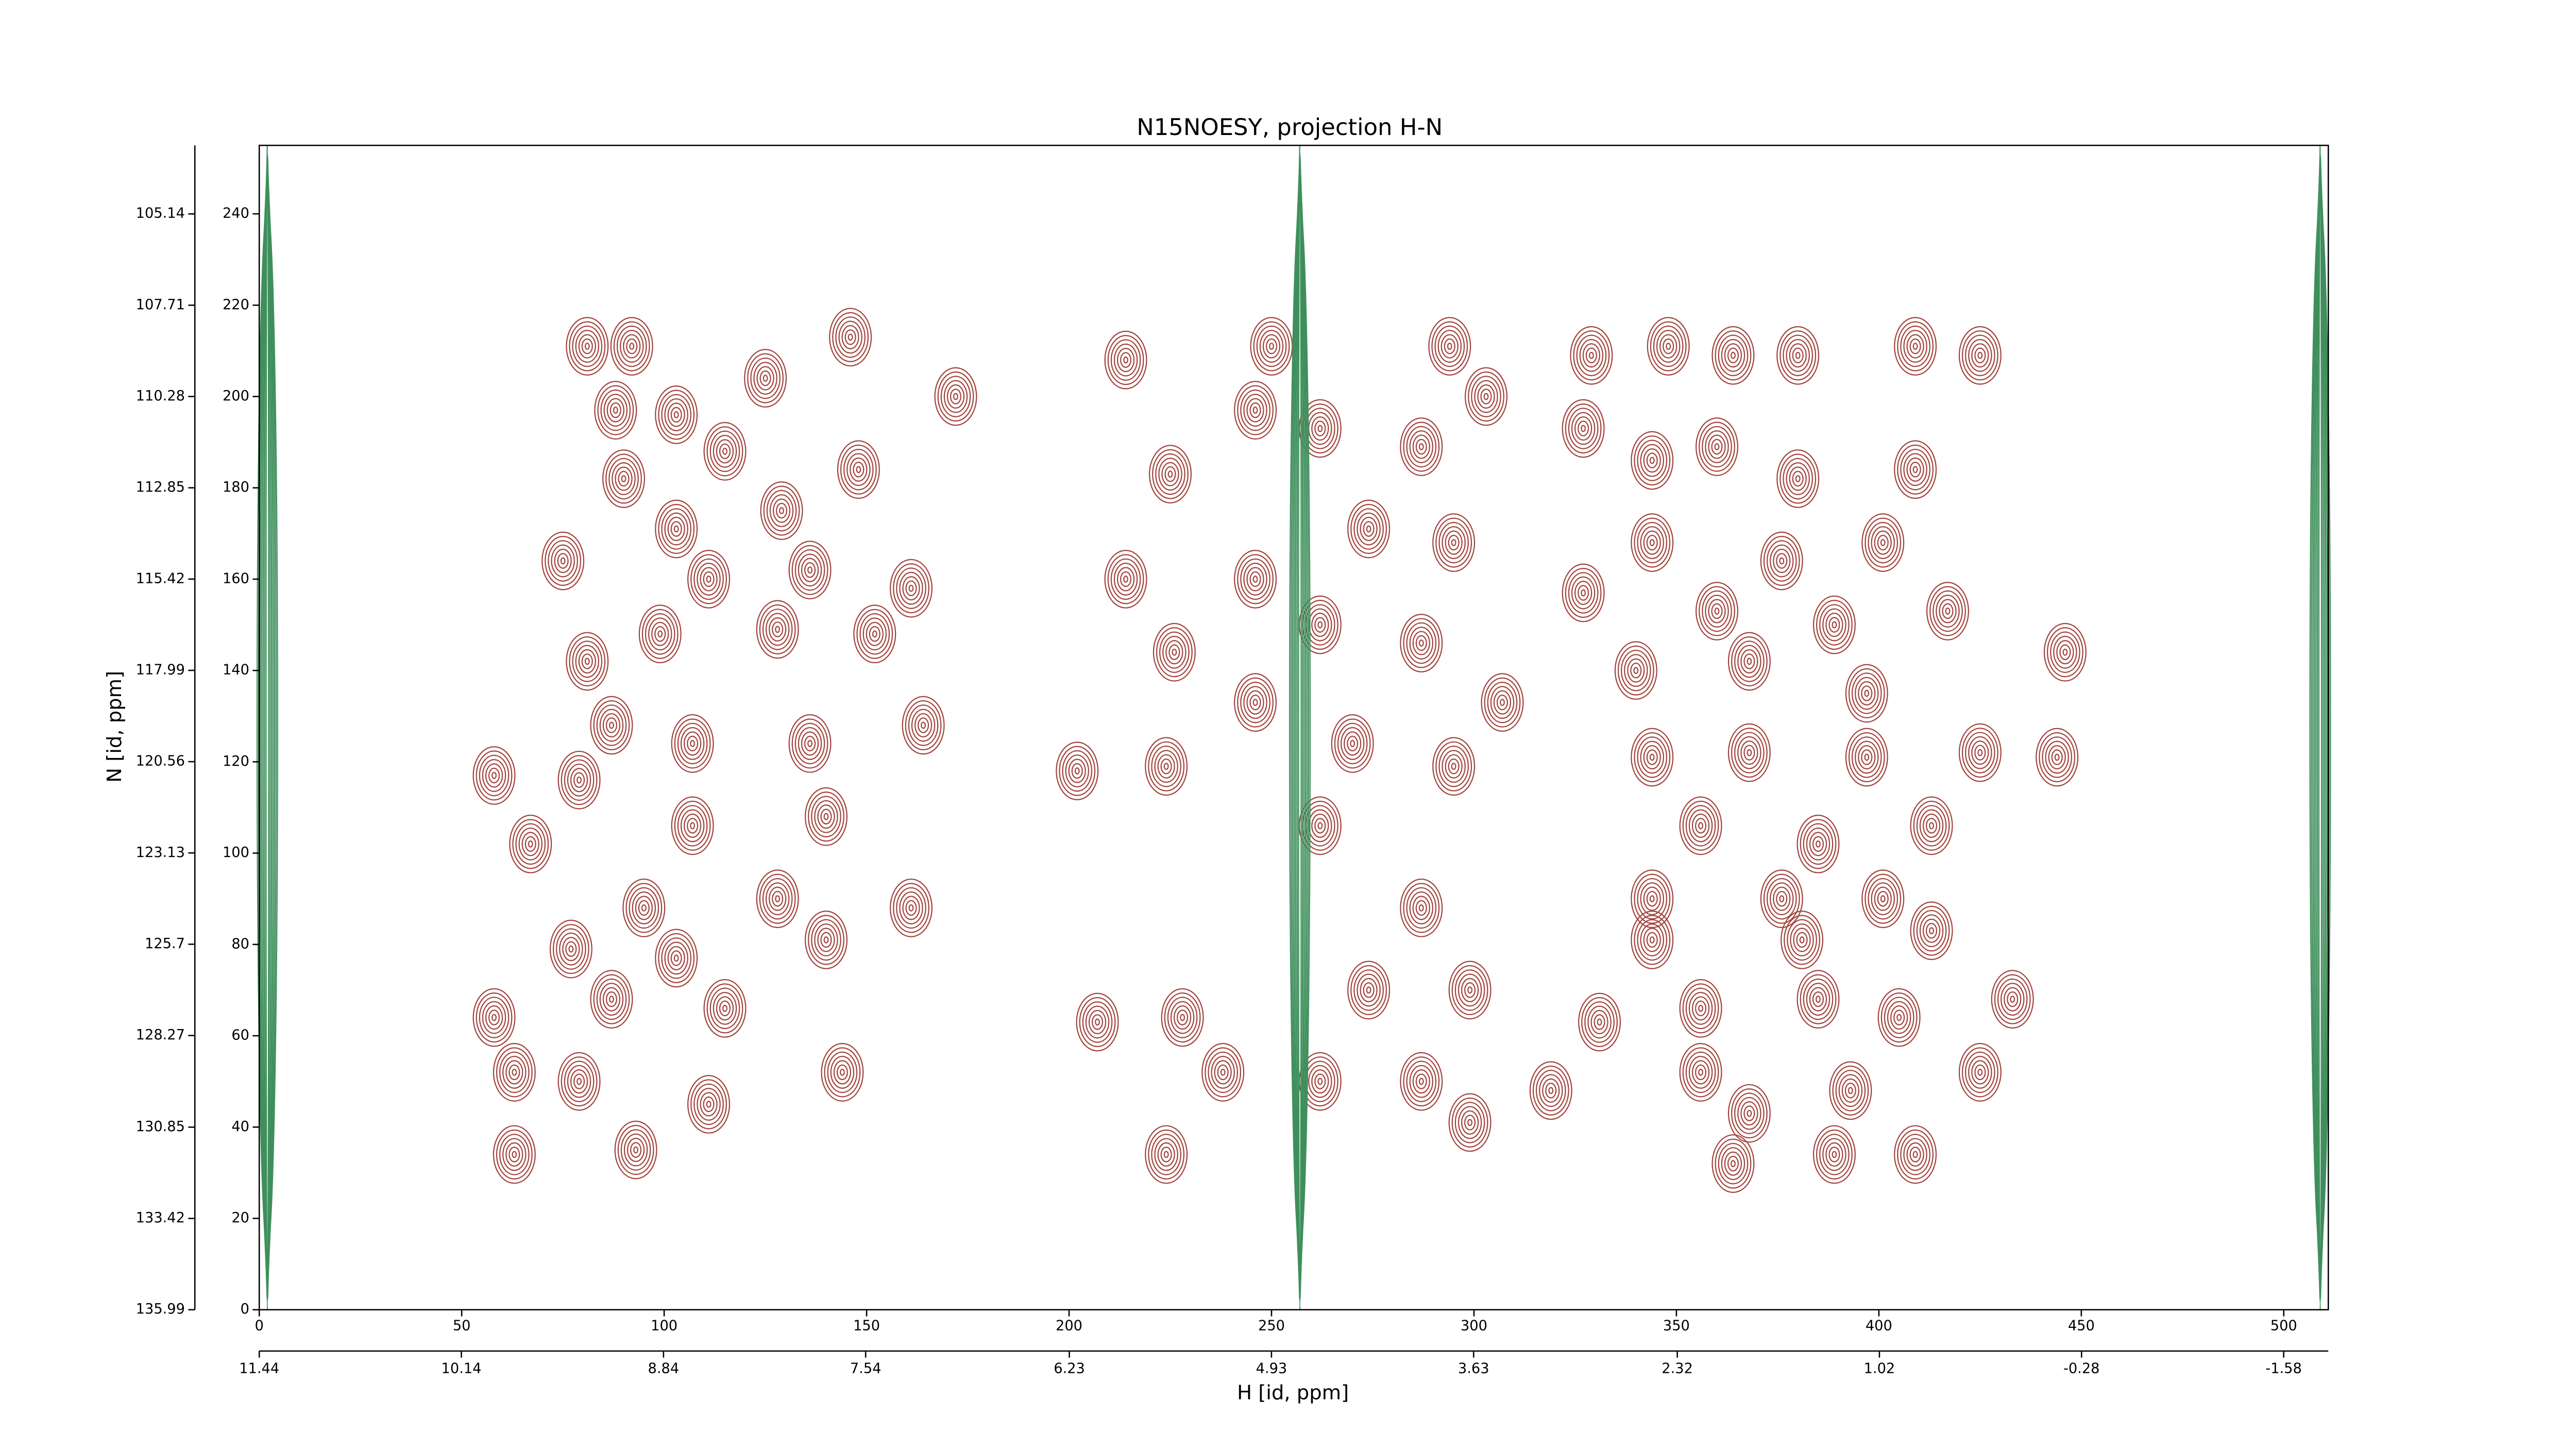 This screenshot has width=2576, height=1449. What do you see at coordinates (160, 305) in the screenshot?
I see `y2-tick-label: 107.71` at bounding box center [160, 305].